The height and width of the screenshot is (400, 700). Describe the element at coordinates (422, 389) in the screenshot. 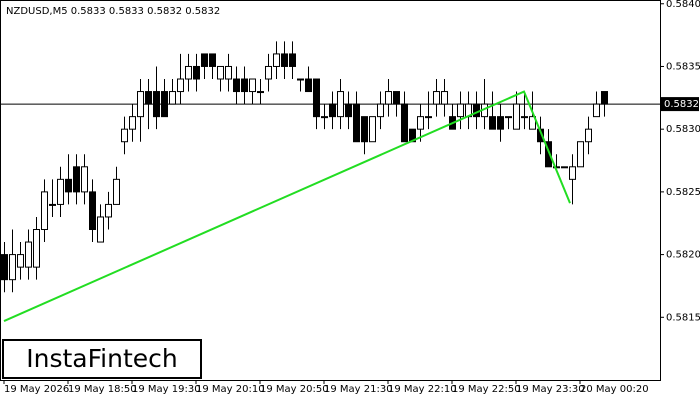

I see `x-tick-label: 19 May 22:10` at that location.